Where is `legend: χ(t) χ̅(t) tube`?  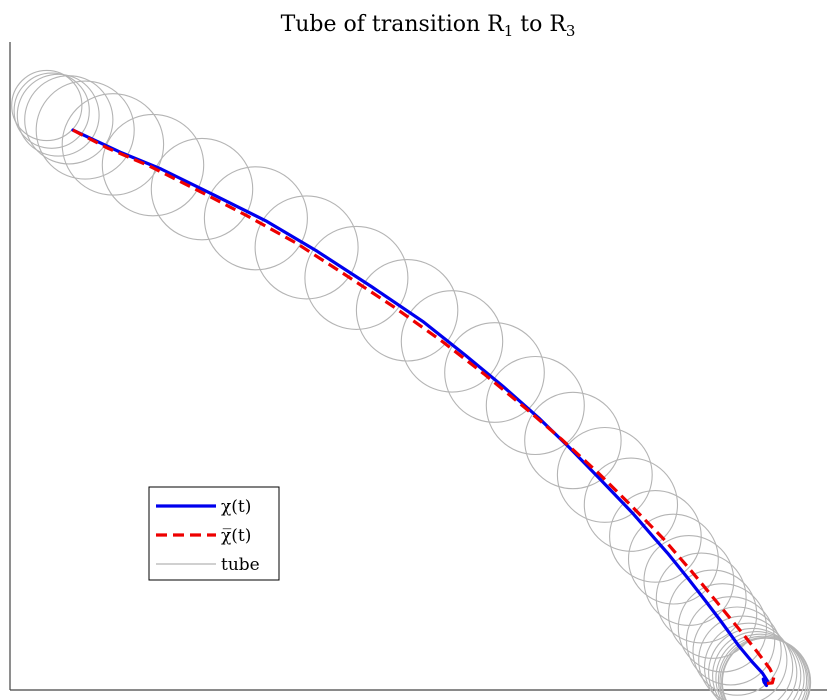
legend: χ(t) χ̅(t) tube is located at coordinates (214, 533).